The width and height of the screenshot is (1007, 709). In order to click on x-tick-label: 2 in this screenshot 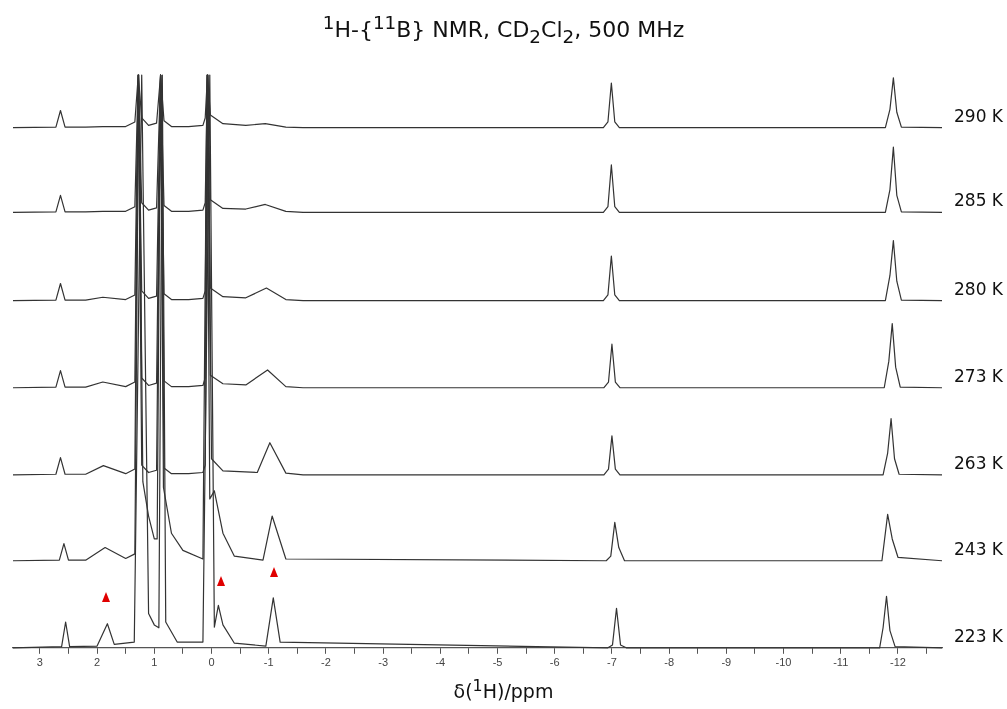, I will do `click(97, 662)`.